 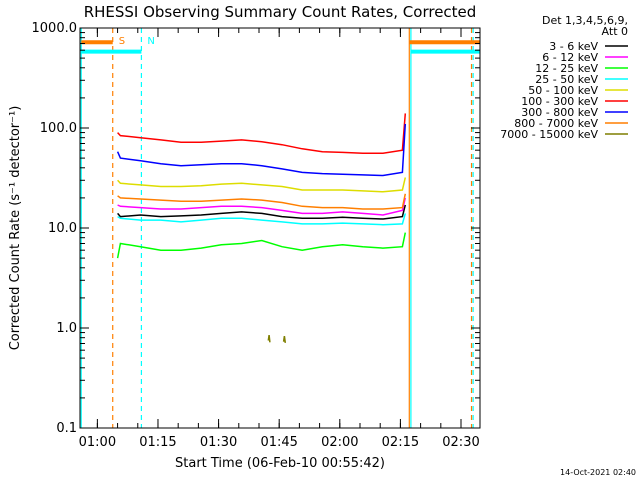 I want to click on x-tick-label: 02:30, so click(x=460, y=442).